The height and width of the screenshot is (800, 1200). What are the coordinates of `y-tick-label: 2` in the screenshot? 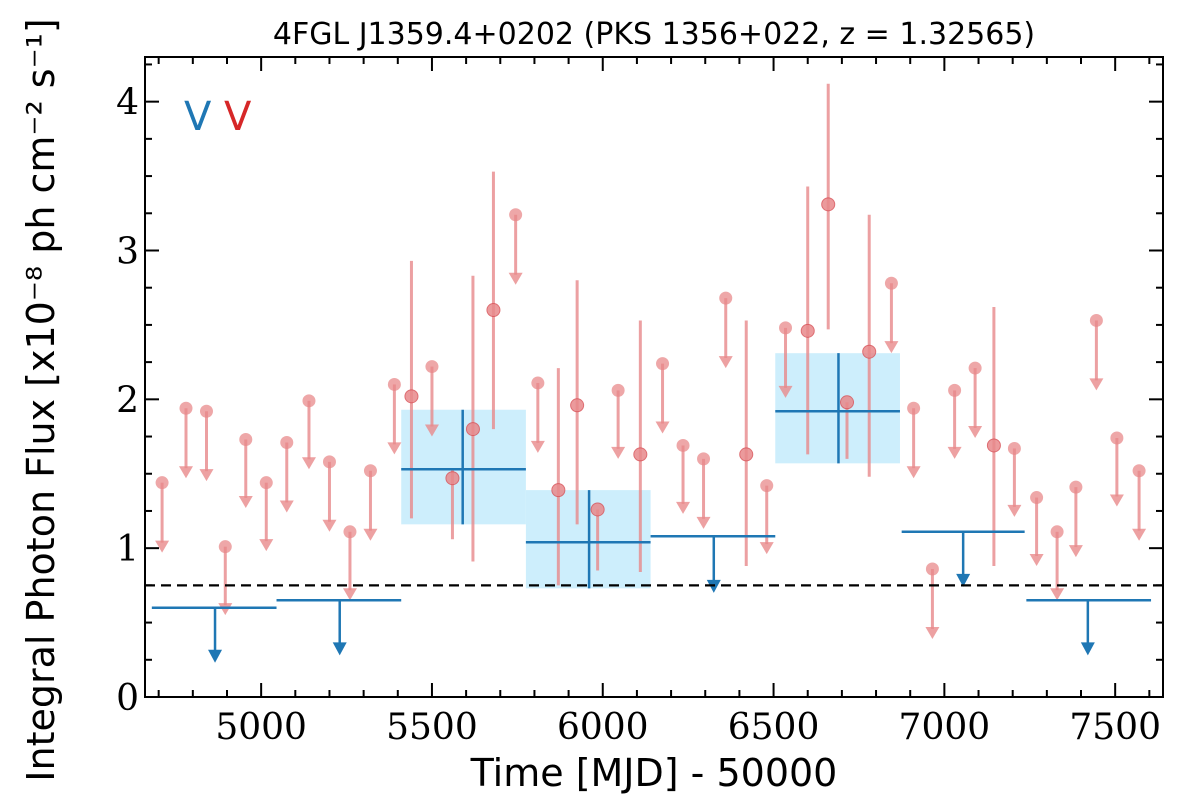 It's located at (127, 400).